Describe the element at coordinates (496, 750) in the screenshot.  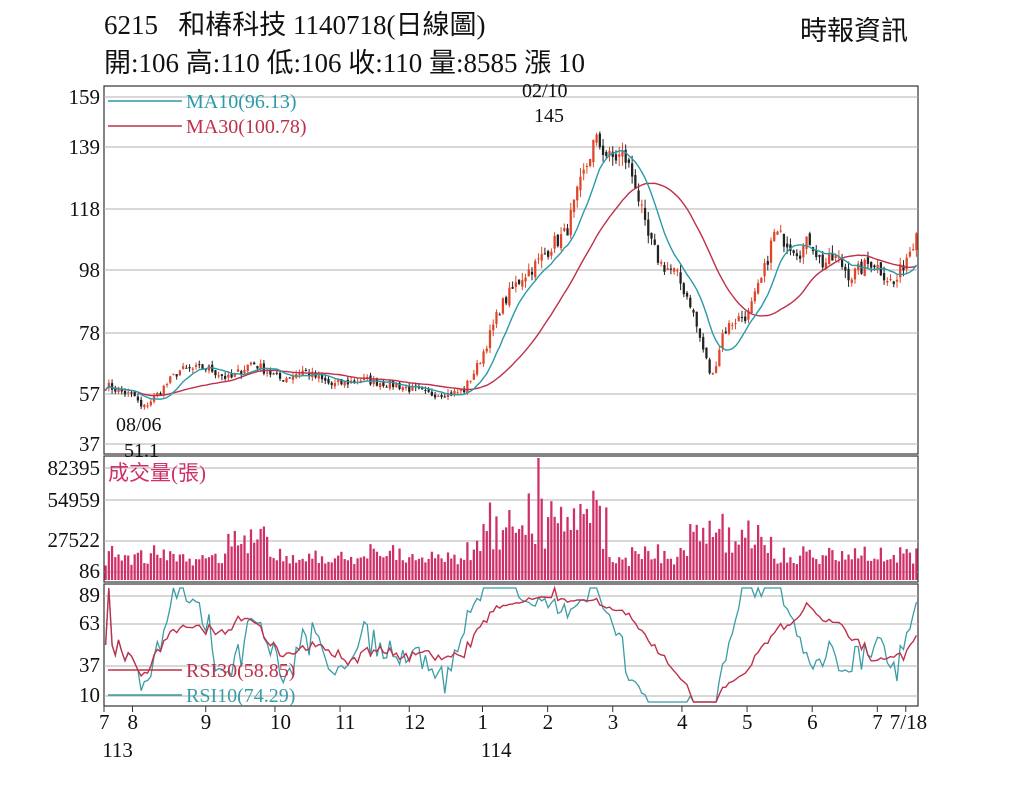
I see `x-axis-year-label: 114` at that location.